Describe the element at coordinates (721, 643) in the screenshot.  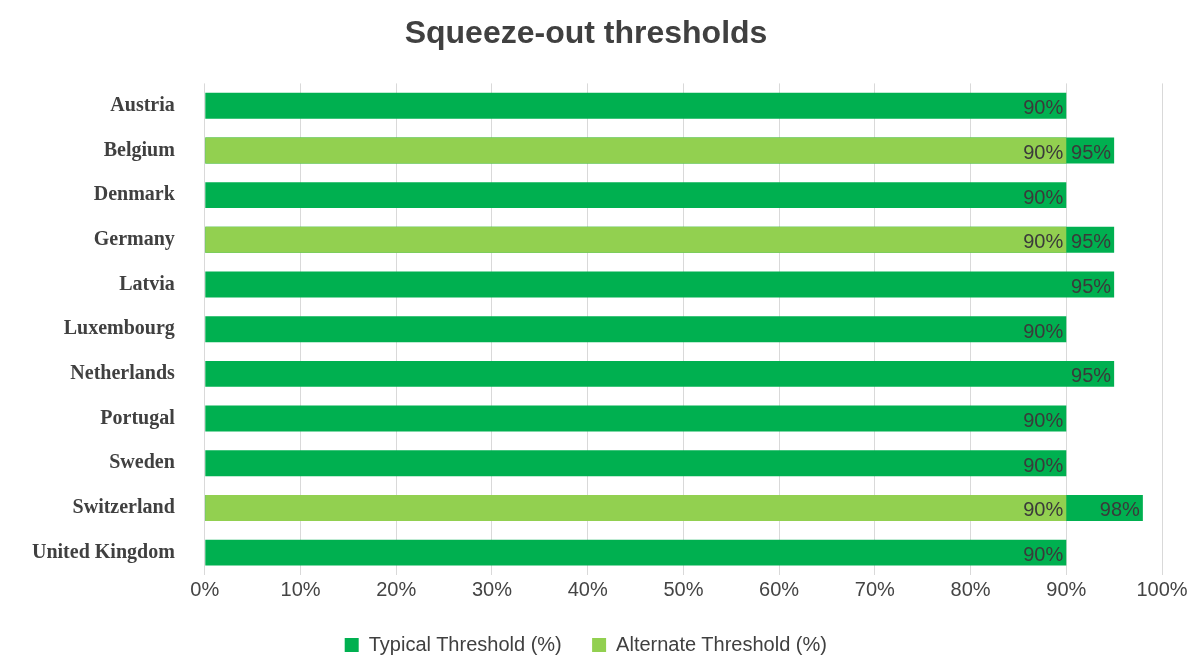
I see `legend-label: Alternate Threshold (%)` at that location.